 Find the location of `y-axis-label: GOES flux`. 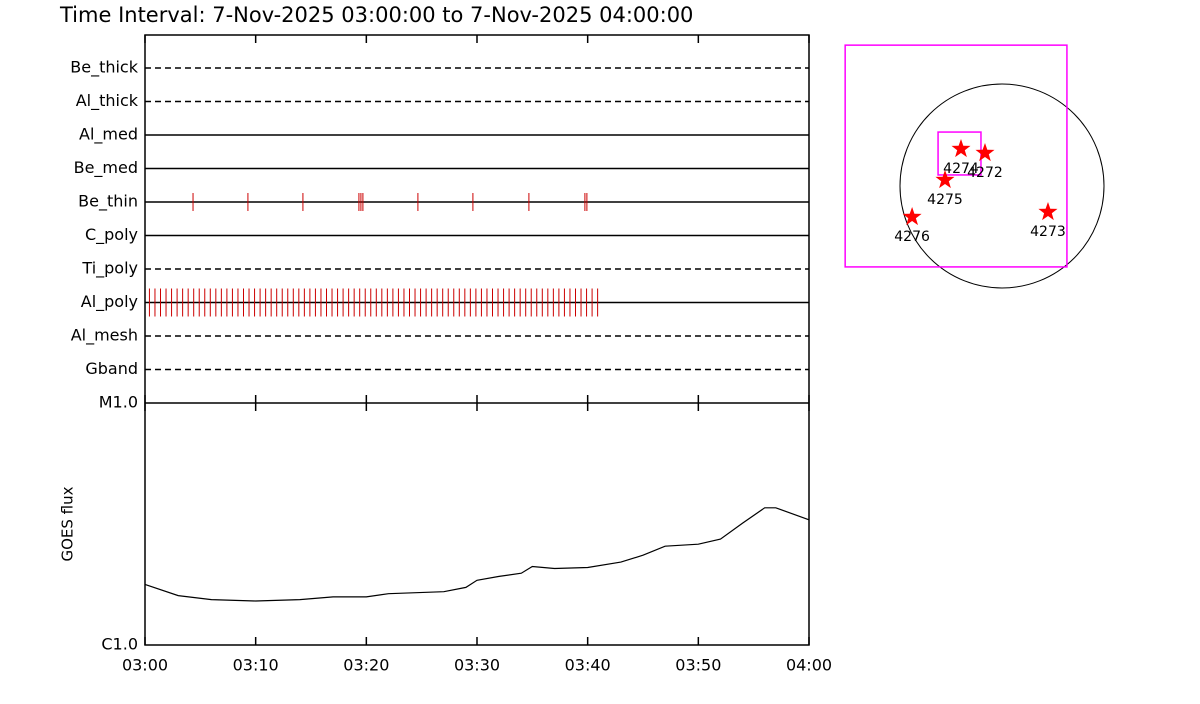

y-axis-label: GOES flux is located at coordinates (68, 523).